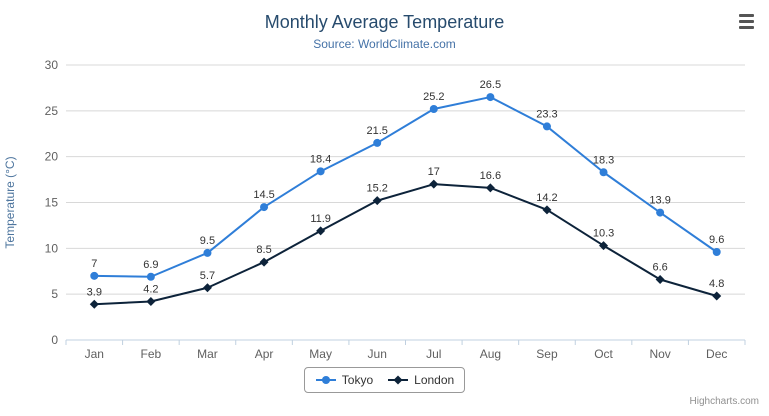  What do you see at coordinates (52, 248) in the screenshot?
I see `y-axis-tick-label: 10` at bounding box center [52, 248].